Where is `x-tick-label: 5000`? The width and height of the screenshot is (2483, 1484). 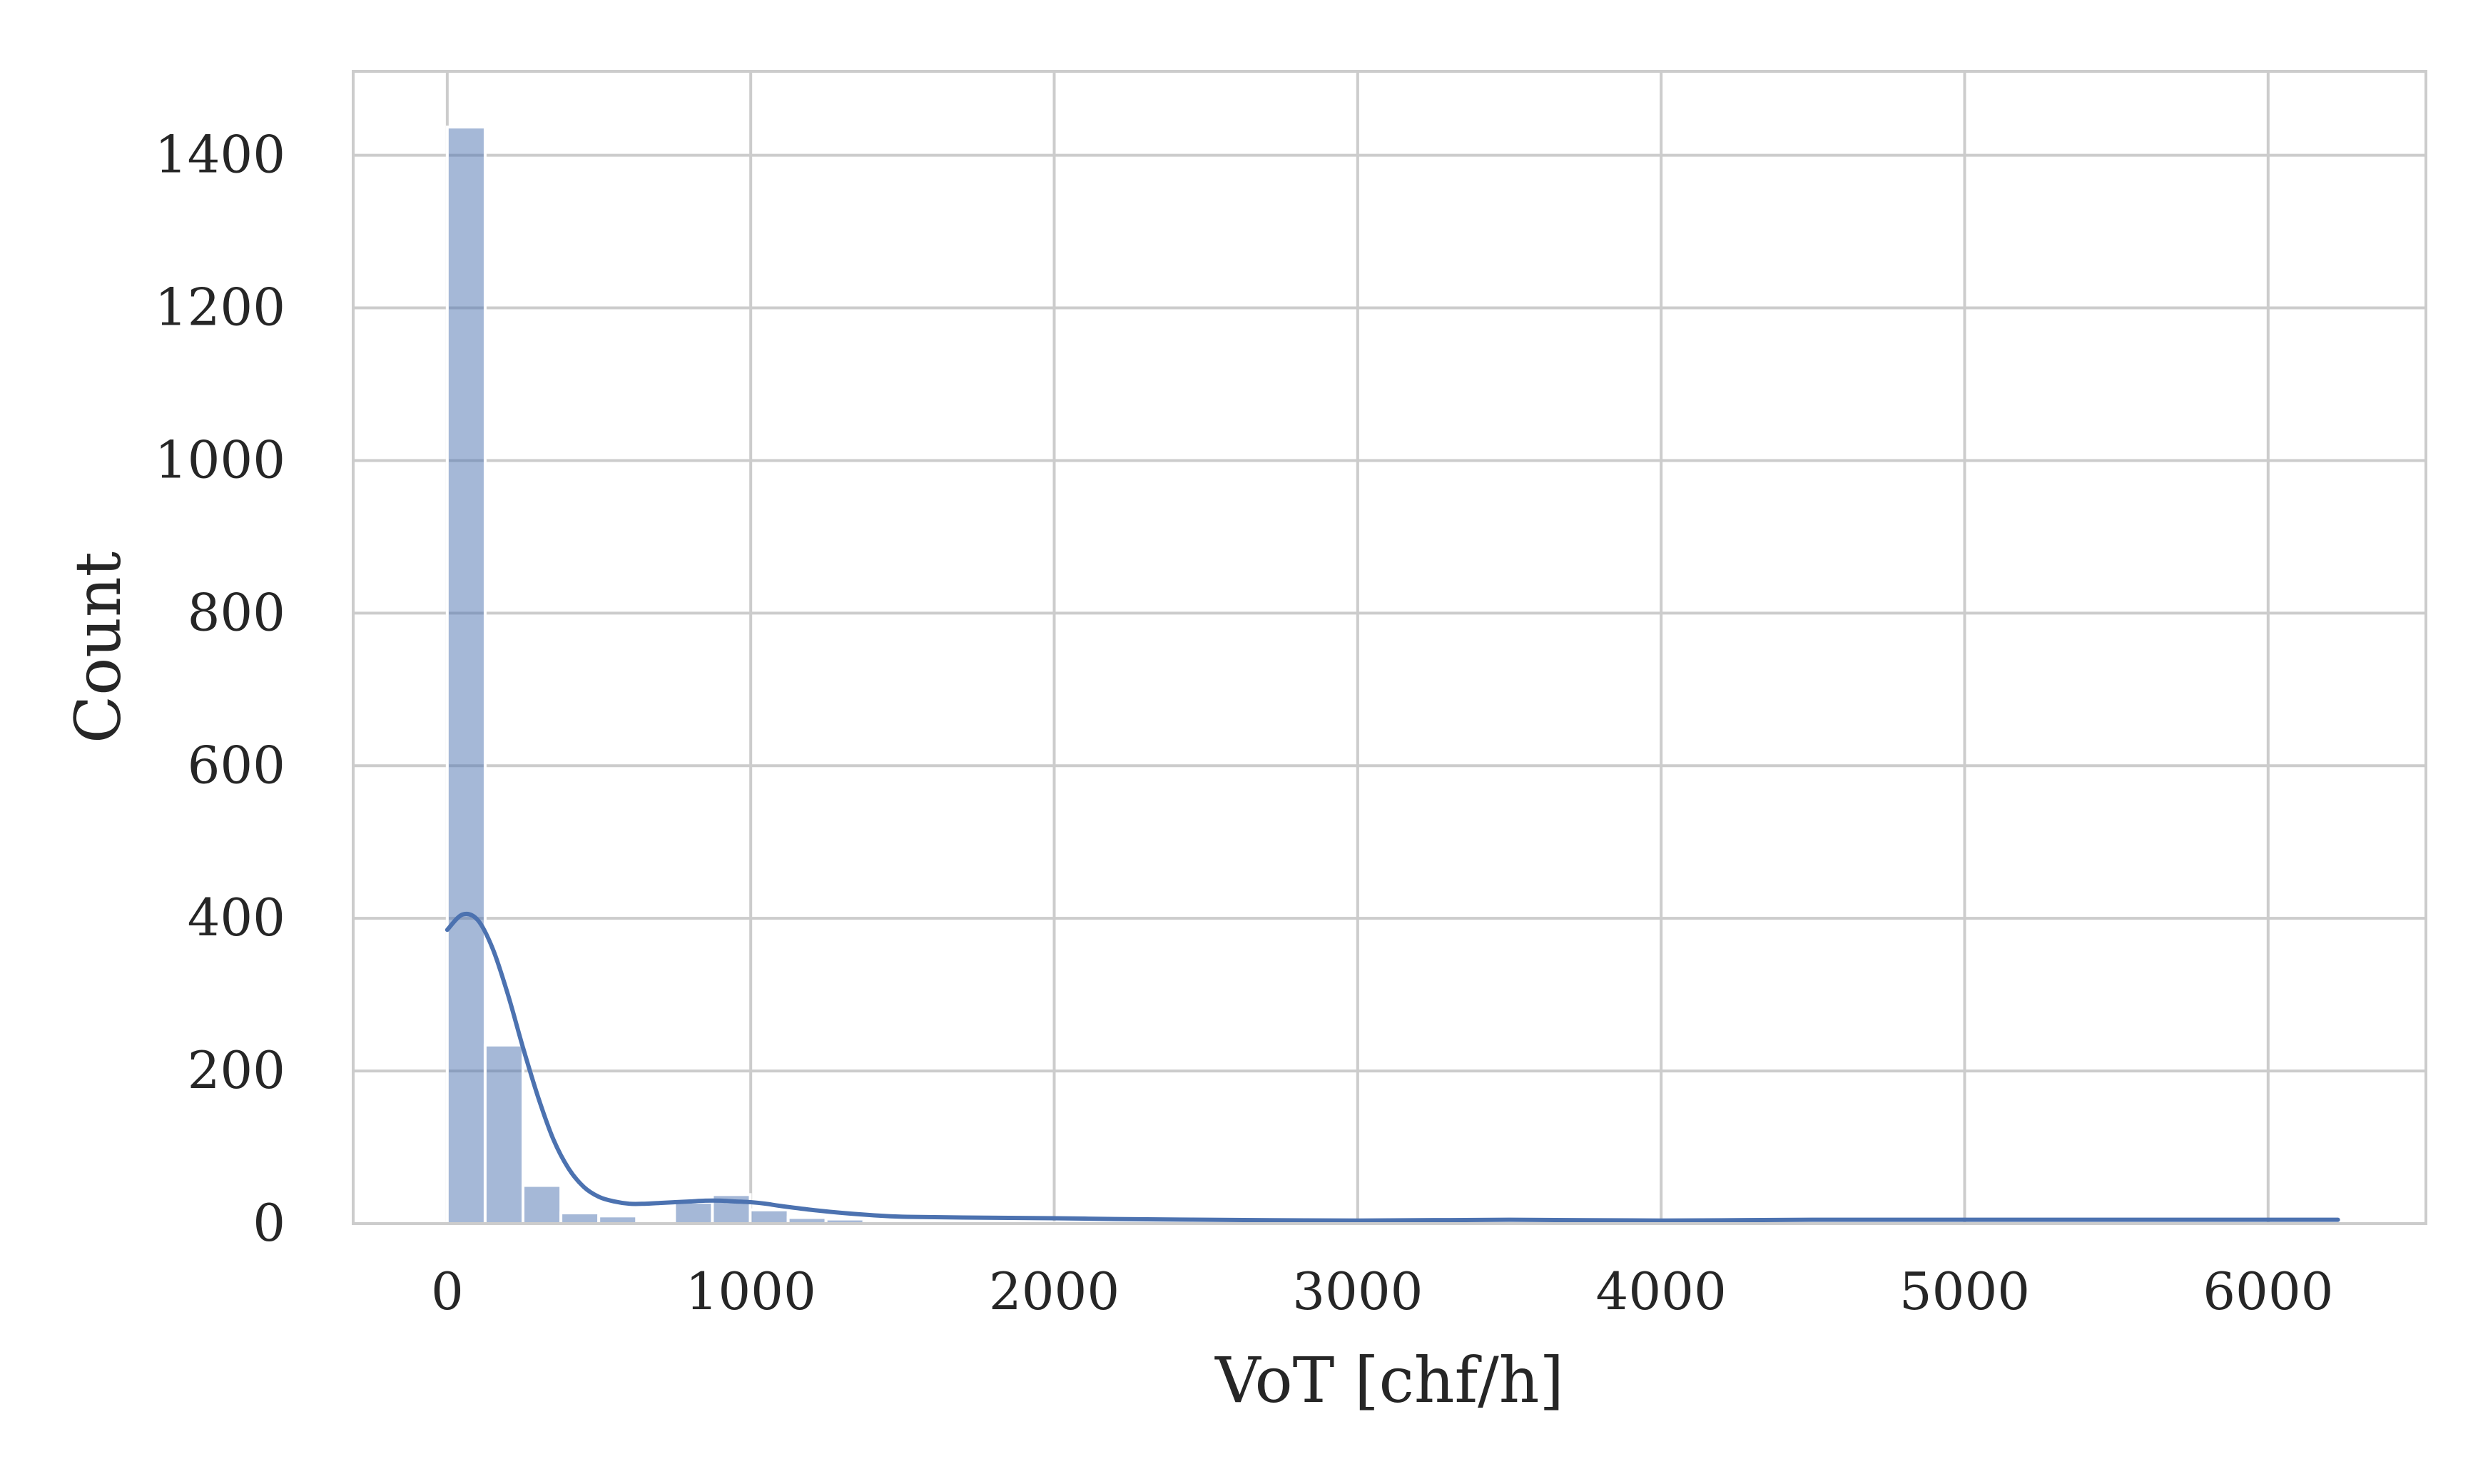
x-tick-label: 5000 is located at coordinates (1964, 1291).